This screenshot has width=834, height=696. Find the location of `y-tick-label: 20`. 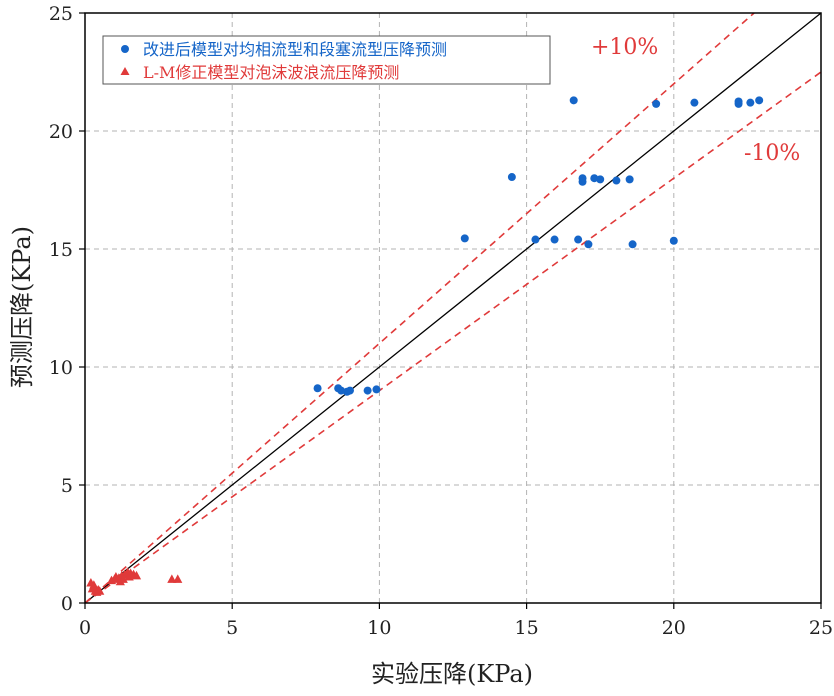

y-tick-label: 20 is located at coordinates (61, 132).